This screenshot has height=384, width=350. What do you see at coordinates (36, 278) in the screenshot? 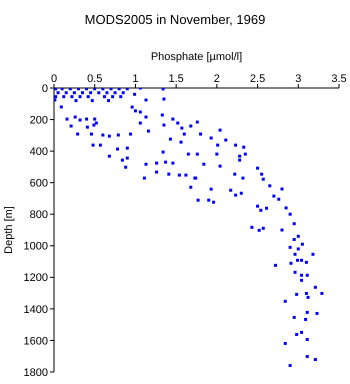
I see `y-tick-label: 1200` at bounding box center [36, 278].